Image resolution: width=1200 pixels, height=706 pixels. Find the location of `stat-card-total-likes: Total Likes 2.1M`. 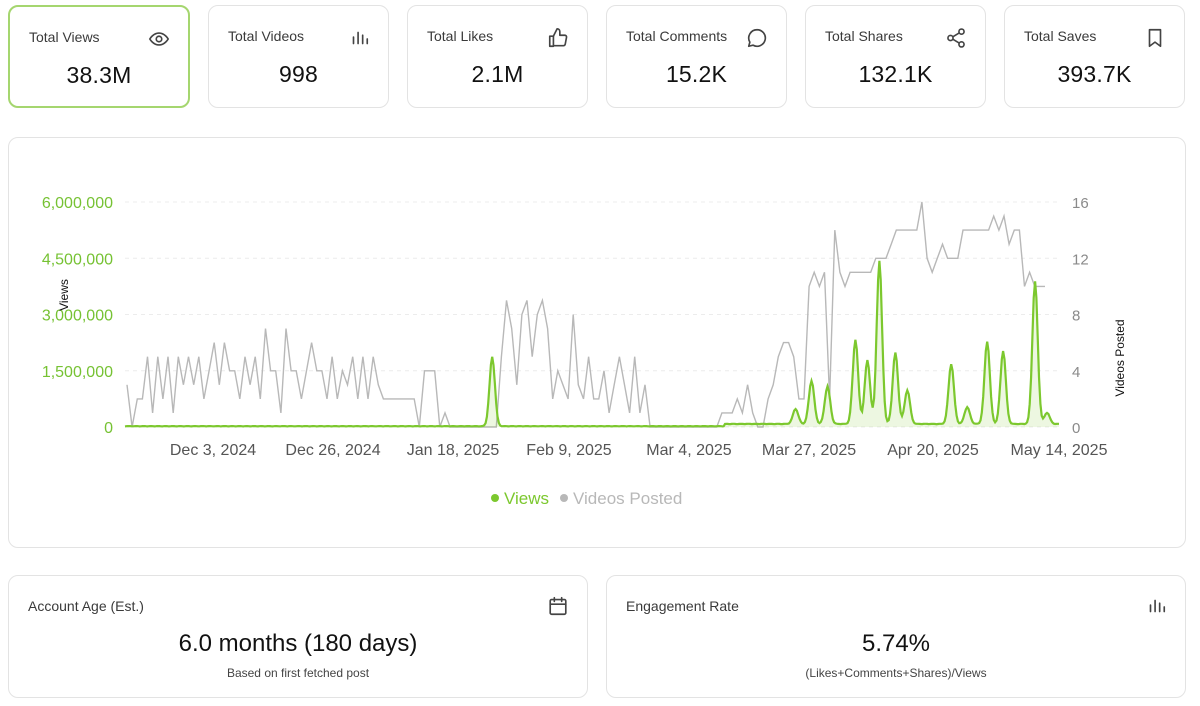

stat-card-total-likes: Total Likes 2.1M is located at coordinates (497, 56).